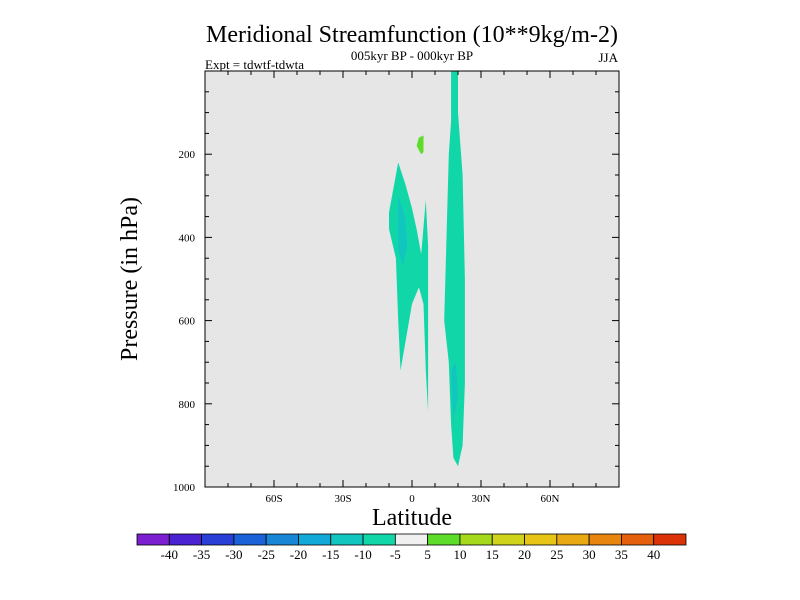 The image size is (800, 600). What do you see at coordinates (653, 554) in the screenshot?
I see `colorbar-label: 40` at bounding box center [653, 554].